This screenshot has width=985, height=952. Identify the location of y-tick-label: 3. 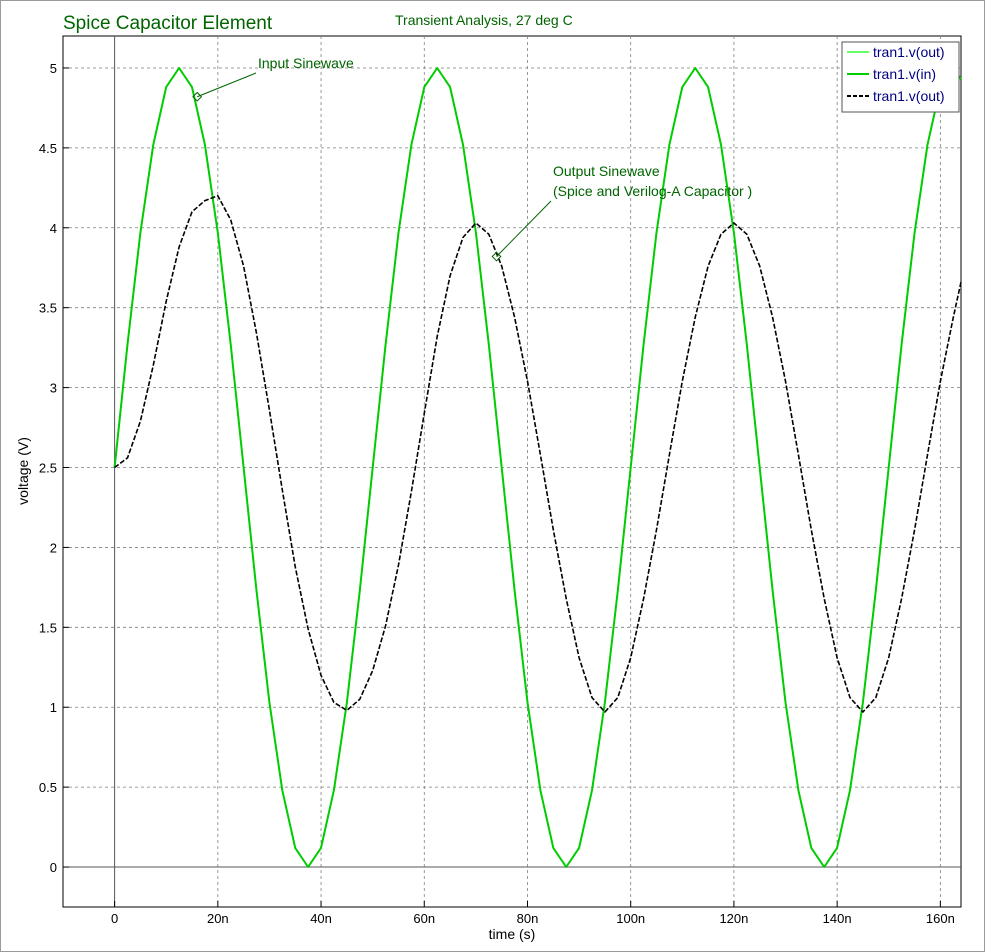
(53, 388).